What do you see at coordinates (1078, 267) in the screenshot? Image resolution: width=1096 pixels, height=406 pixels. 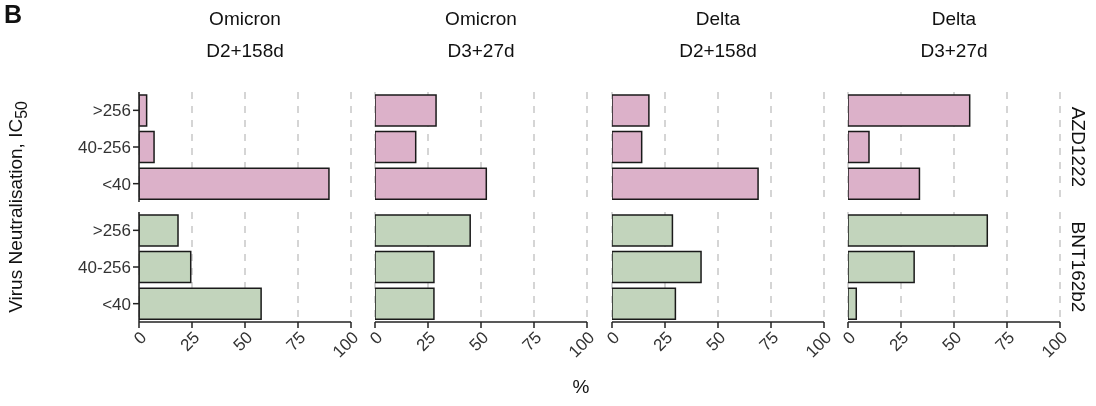 I see `y2-axis-title: BNT162b2` at bounding box center [1078, 267].